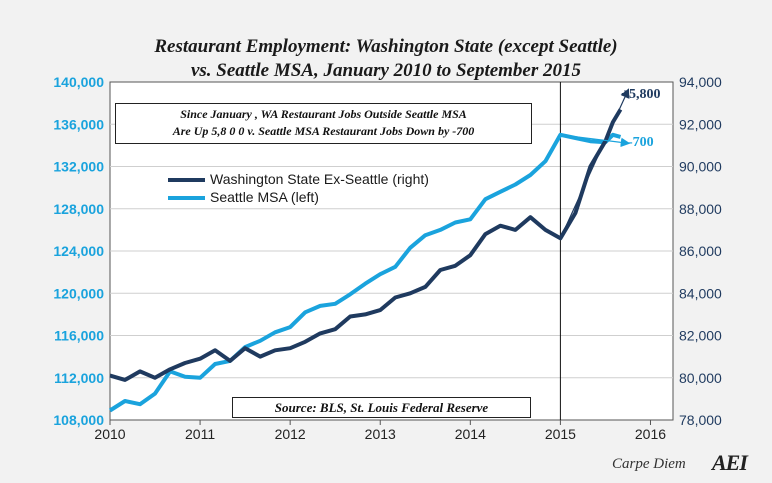 The image size is (772, 483). Describe the element at coordinates (594, 163) in the screenshot. I see `trend-arrow-ex-seattle` at that location.